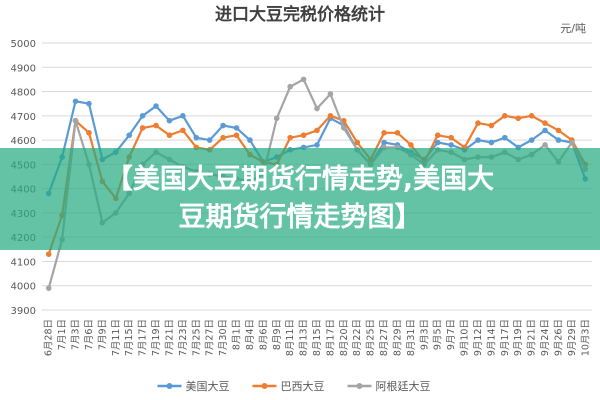 This screenshot has height=400, width=600. I want to click on x-tick-label: 7月15日, so click(129, 337).